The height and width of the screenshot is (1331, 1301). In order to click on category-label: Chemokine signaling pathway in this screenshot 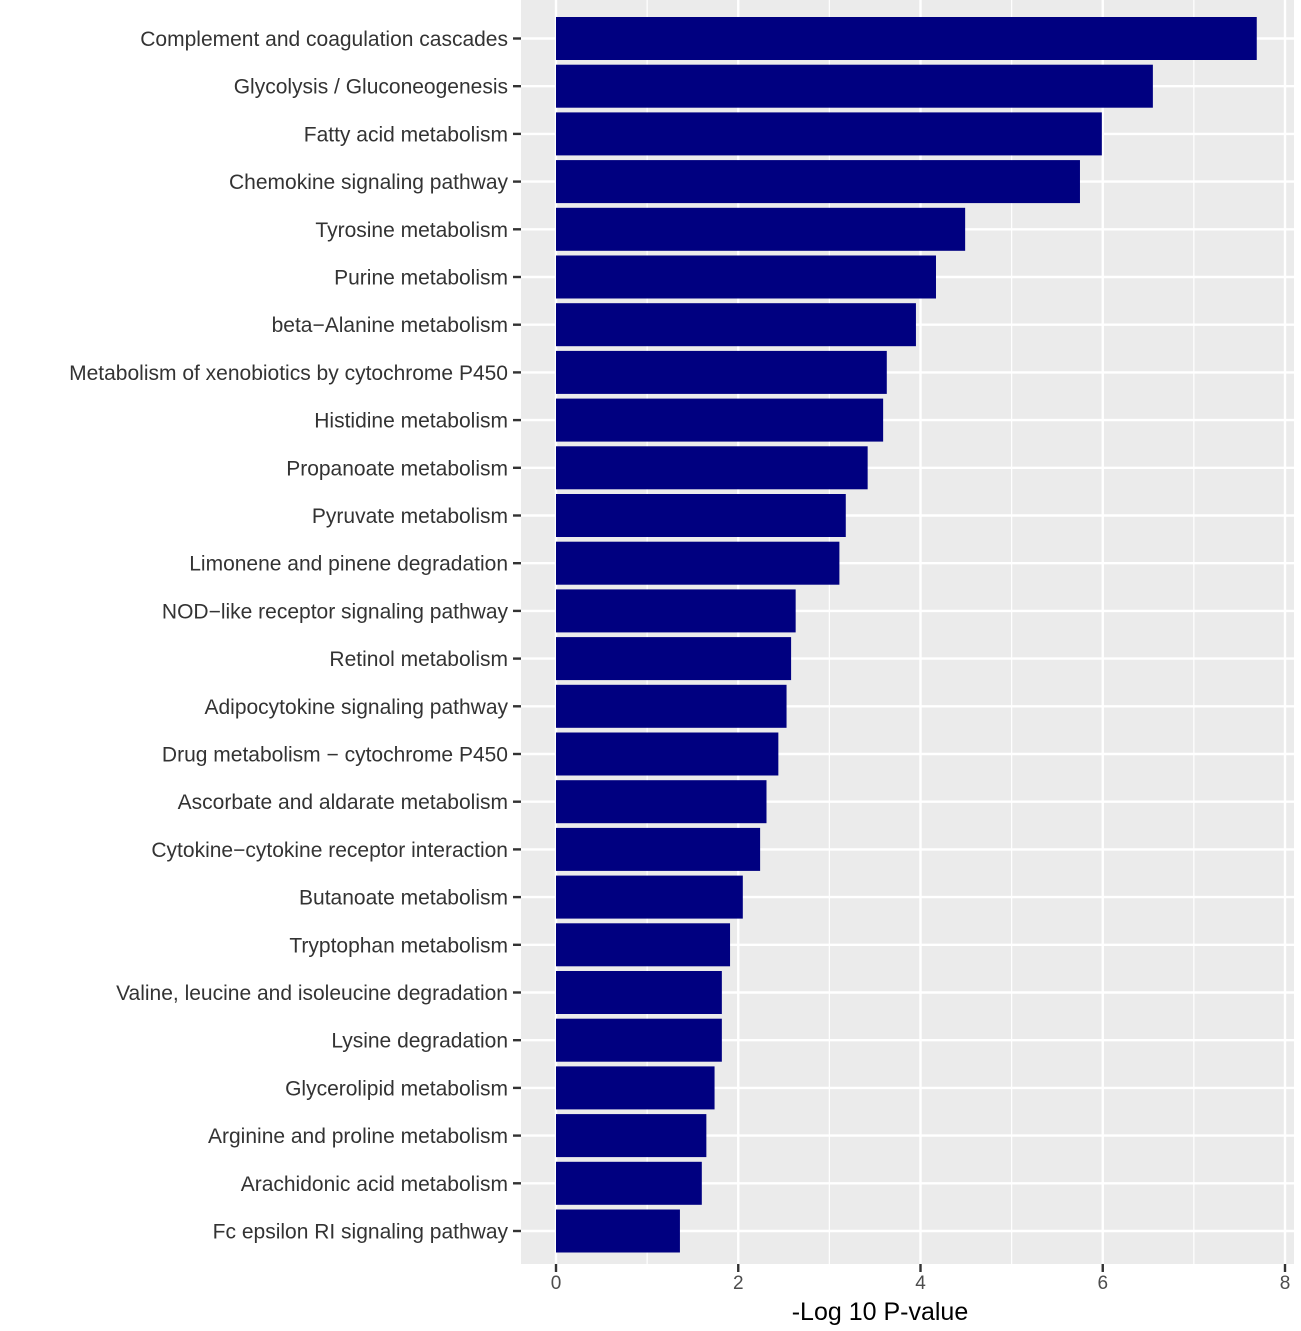, I will do `click(368, 182)`.